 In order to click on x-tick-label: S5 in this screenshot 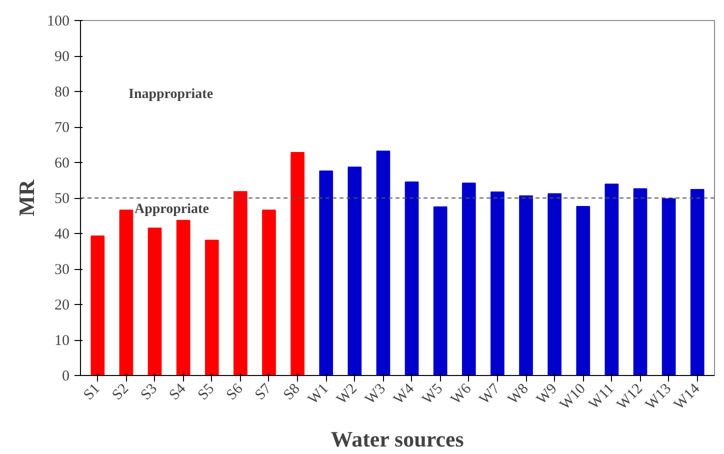, I will do `click(206, 392)`.